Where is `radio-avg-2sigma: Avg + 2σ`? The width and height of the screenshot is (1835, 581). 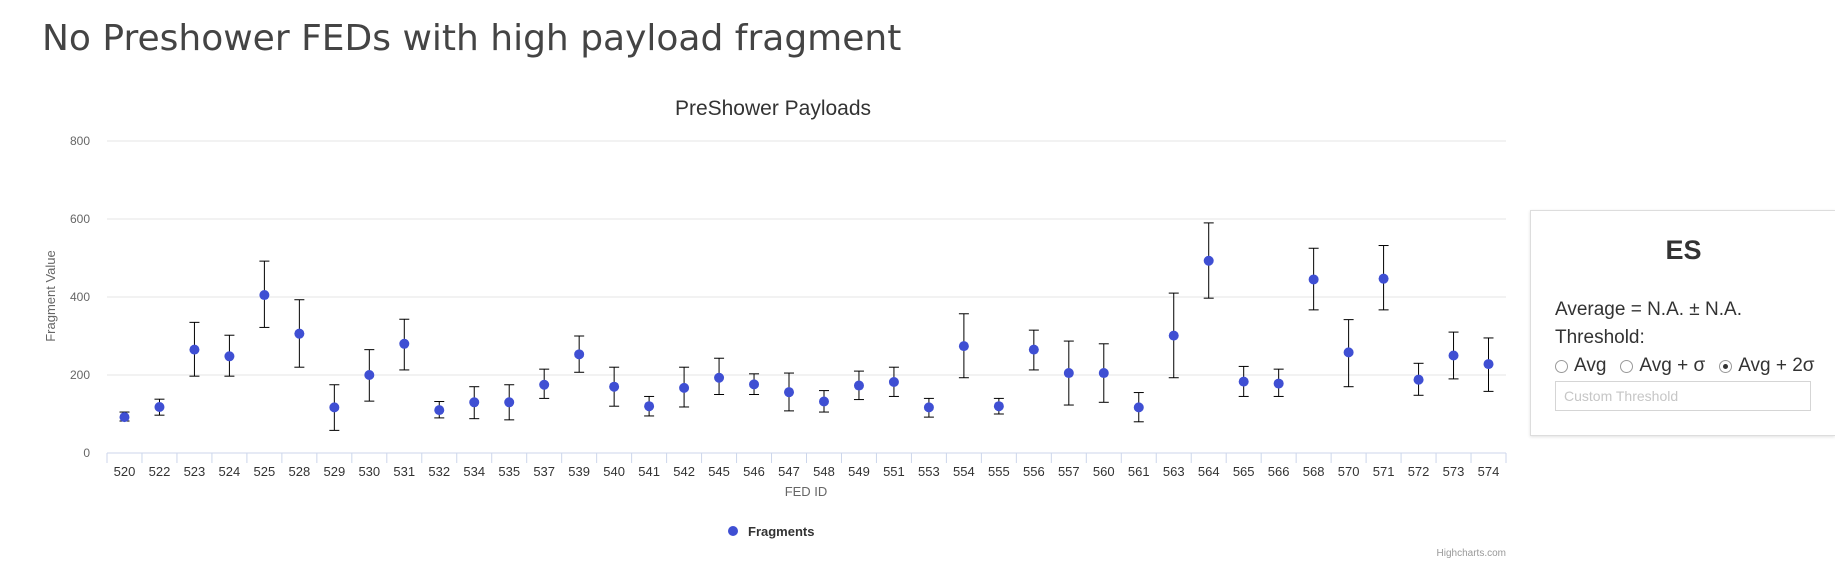
radio-avg-2sigma: Avg + 2σ is located at coordinates (1767, 366).